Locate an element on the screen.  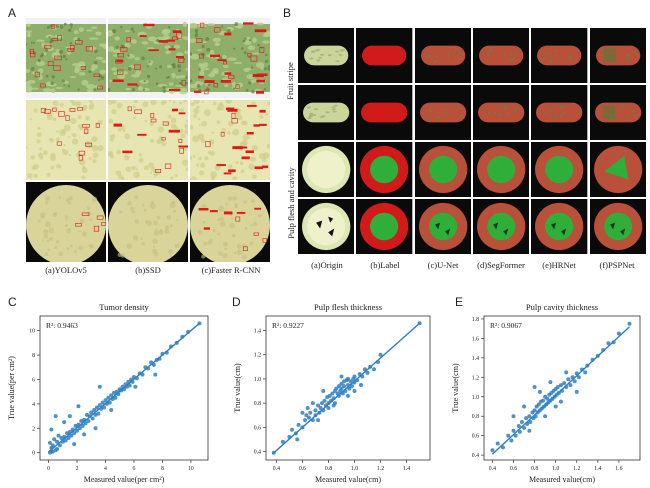
panel-b-caption-origin: (a)Origin is located at coordinates (327, 265).